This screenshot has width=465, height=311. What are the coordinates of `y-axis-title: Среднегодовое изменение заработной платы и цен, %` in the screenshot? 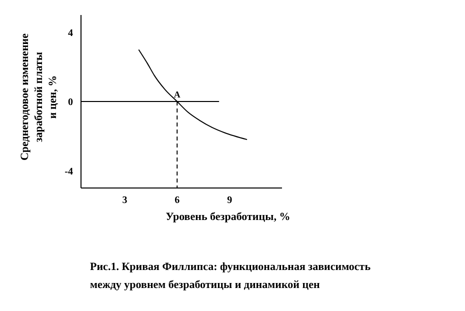 It's located at (39, 97).